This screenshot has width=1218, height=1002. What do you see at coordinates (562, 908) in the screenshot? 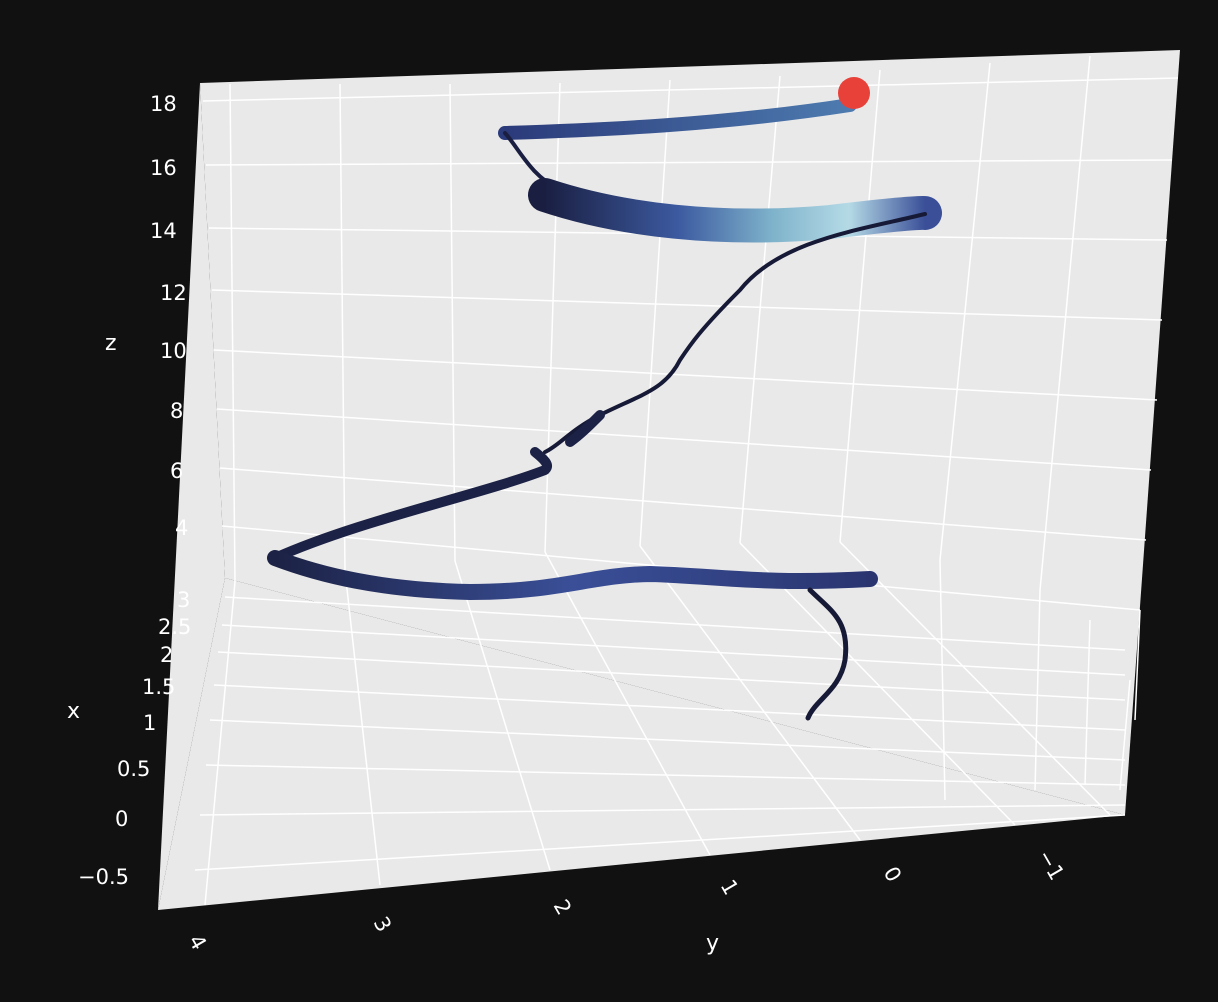
I see `y-tick-label: 2` at bounding box center [562, 908].